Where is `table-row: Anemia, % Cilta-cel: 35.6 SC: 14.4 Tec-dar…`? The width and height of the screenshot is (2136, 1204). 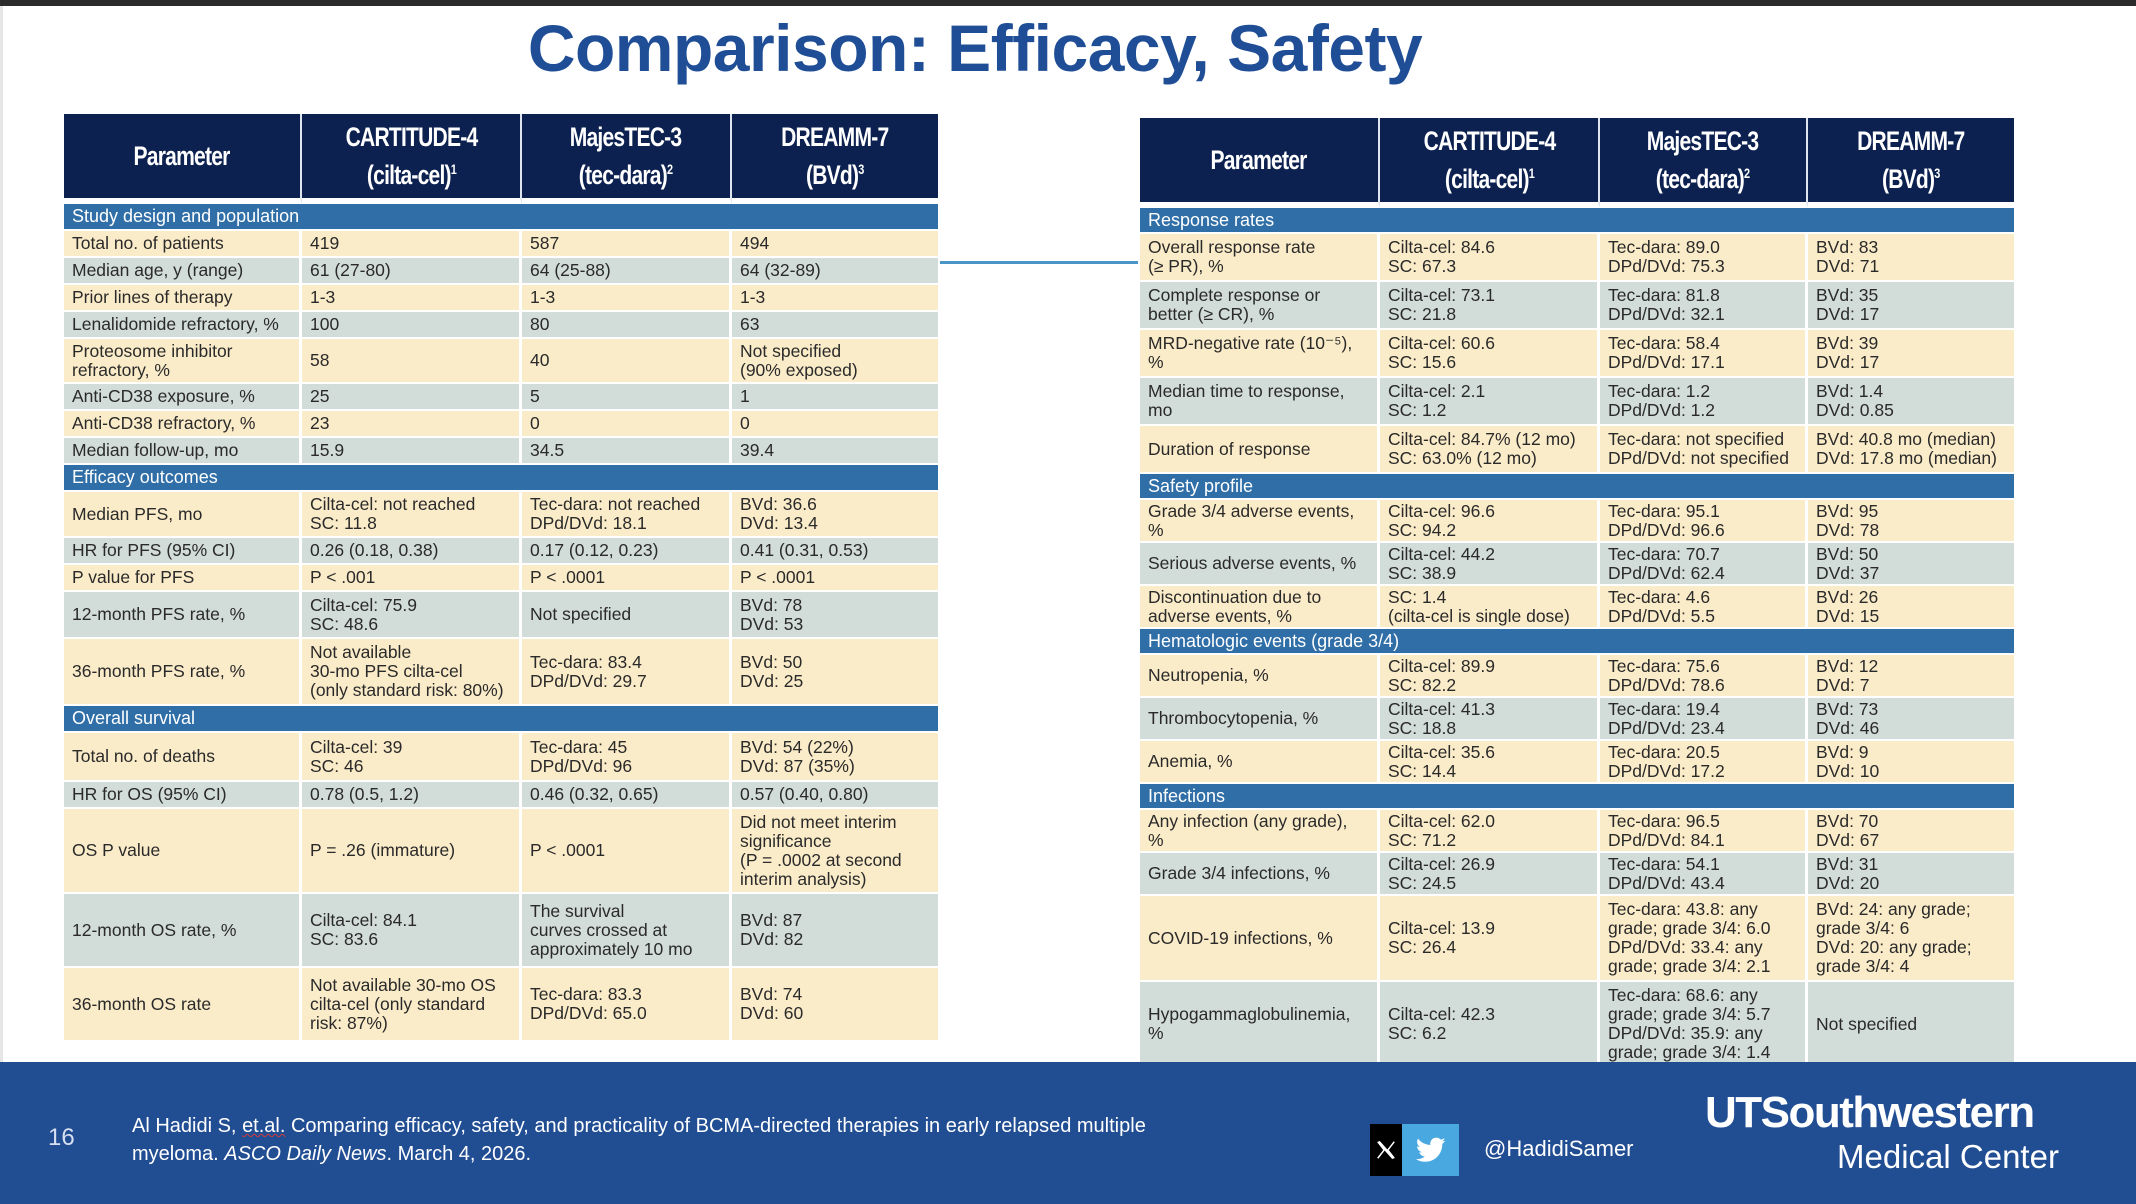
table-row: Anemia, % Cilta-cel: 35.6 SC: 14.4 Tec-dar… is located at coordinates (1577, 762).